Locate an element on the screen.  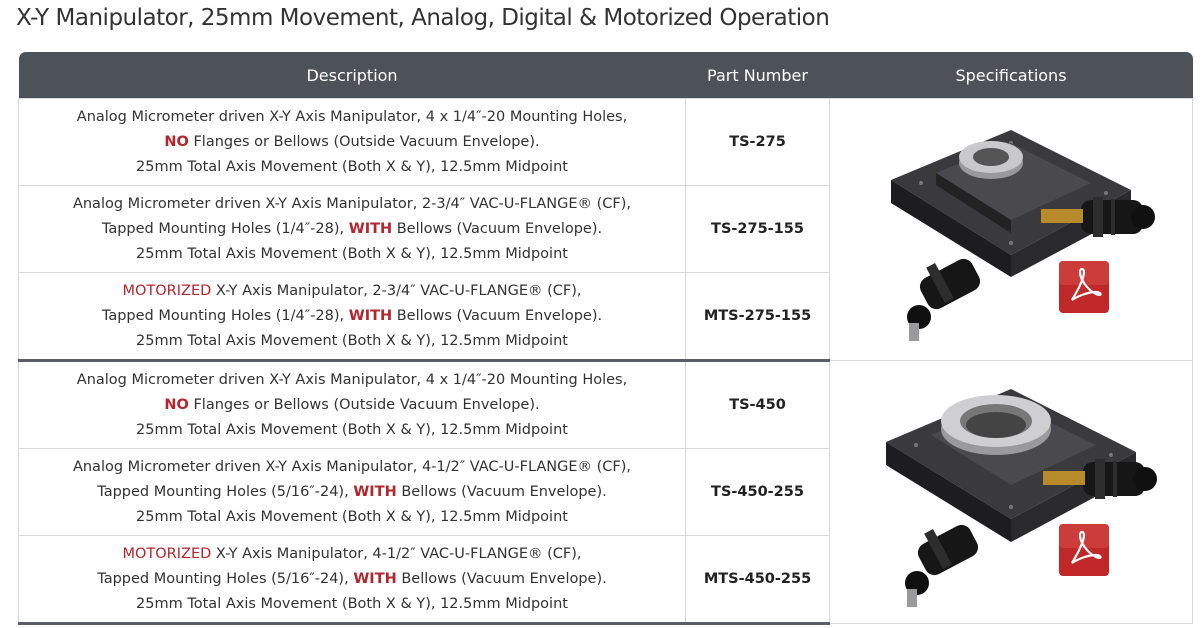
header-part-number: Part Number is located at coordinates (757, 75).